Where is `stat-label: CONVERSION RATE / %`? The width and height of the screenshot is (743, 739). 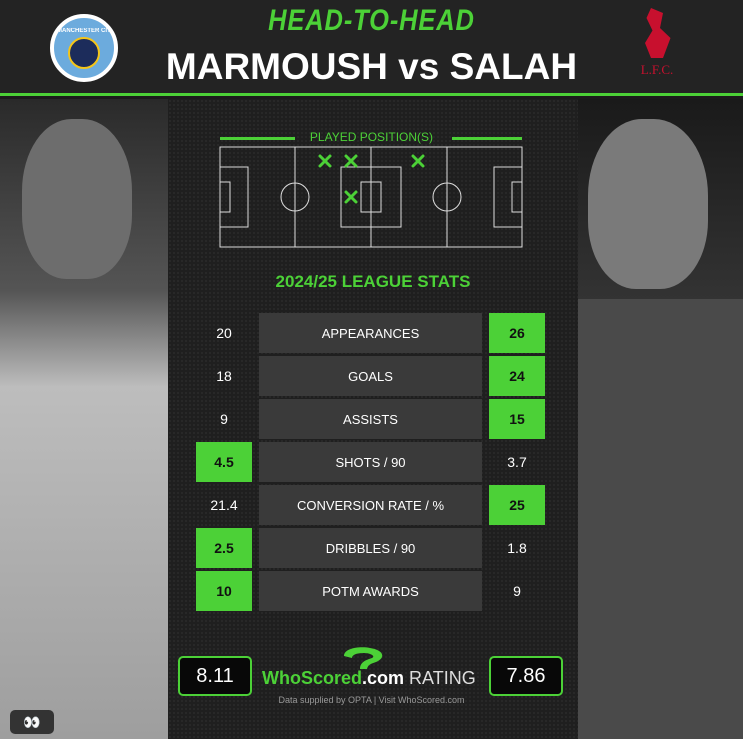 stat-label: CONVERSION RATE / % is located at coordinates (370, 505).